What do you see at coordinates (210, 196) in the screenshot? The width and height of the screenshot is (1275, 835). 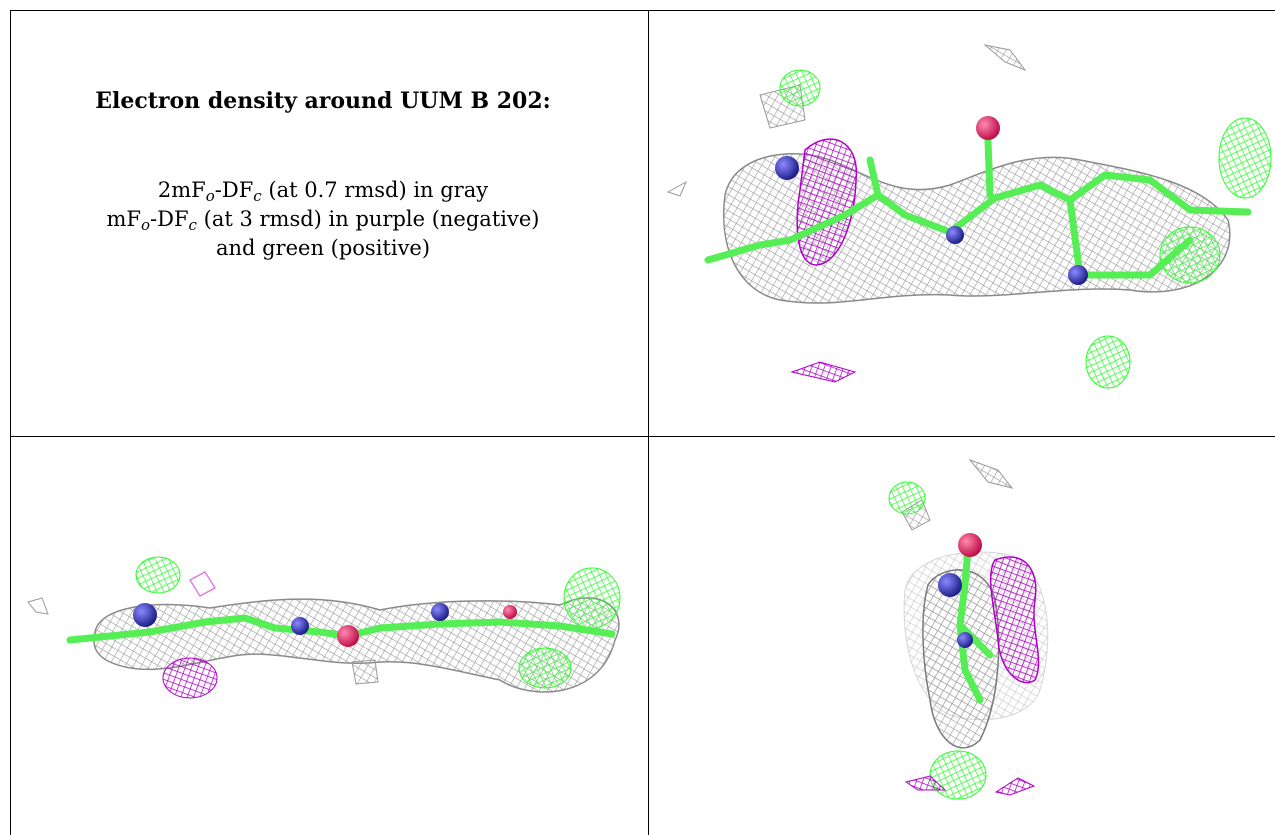 I see `caption-line1-sub-o: o` at bounding box center [210, 196].